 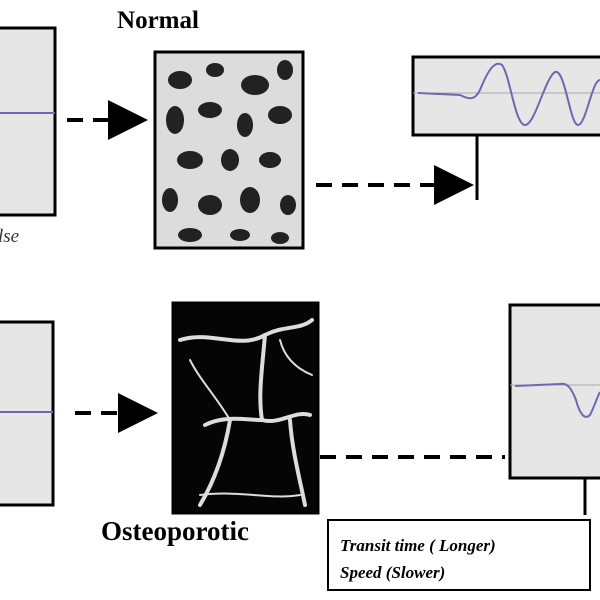 What do you see at coordinates (9, 236) in the screenshot?
I see `pulse-label: lse` at bounding box center [9, 236].